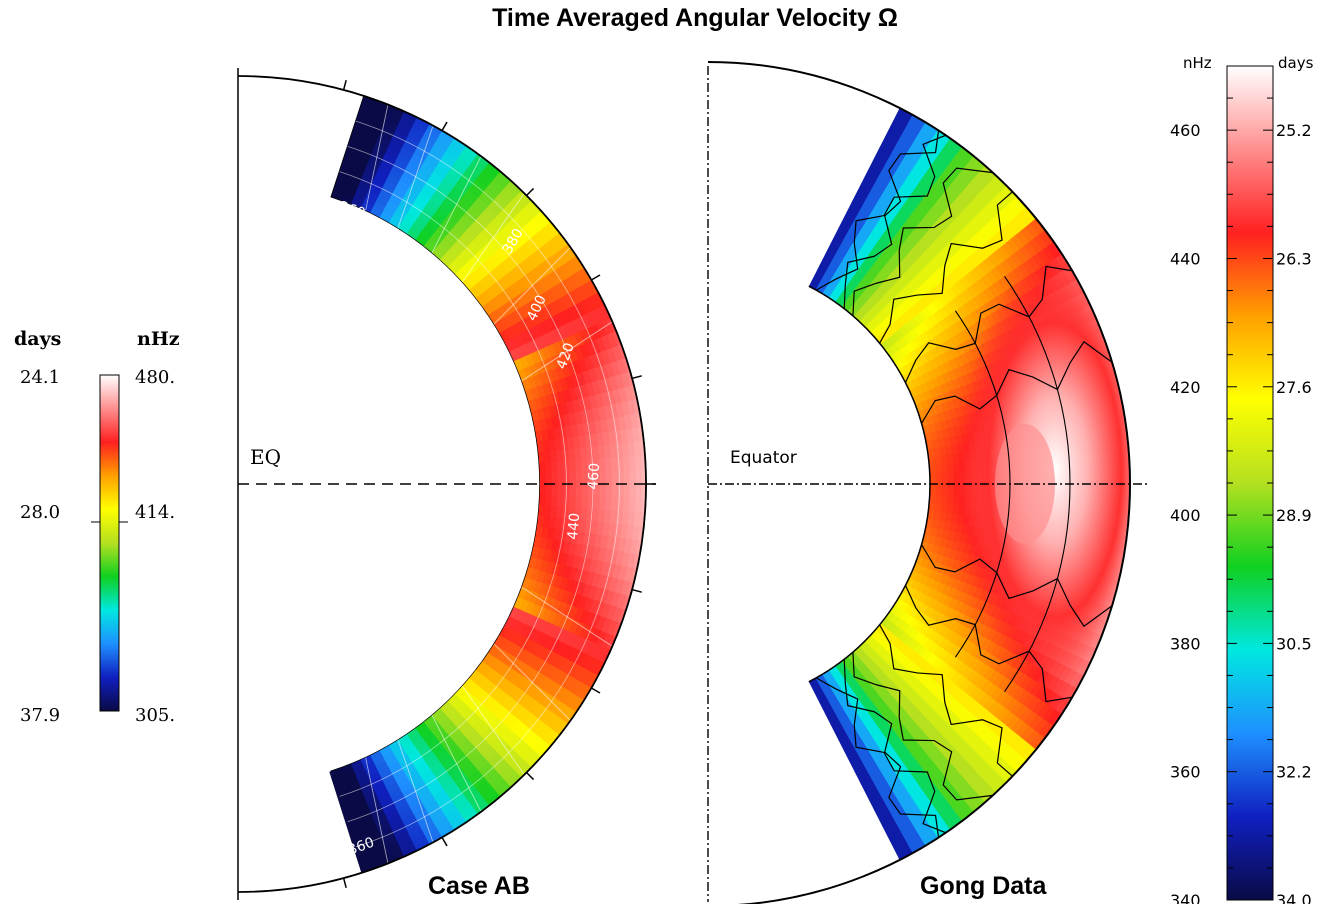  Describe the element at coordinates (109, 543) in the screenshot. I see `left-colorbar-bar` at that location.